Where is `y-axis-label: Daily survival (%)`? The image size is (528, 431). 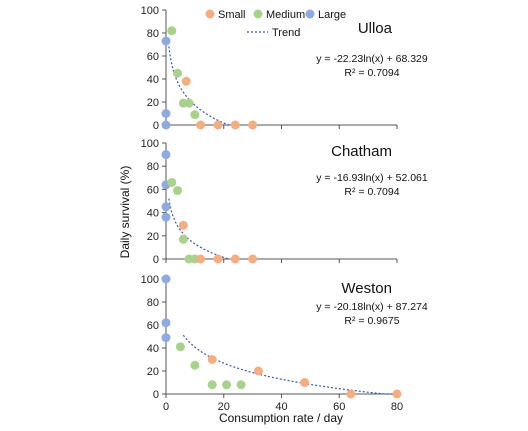
y-axis-label: Daily survival (%) is located at coordinates (125, 212).